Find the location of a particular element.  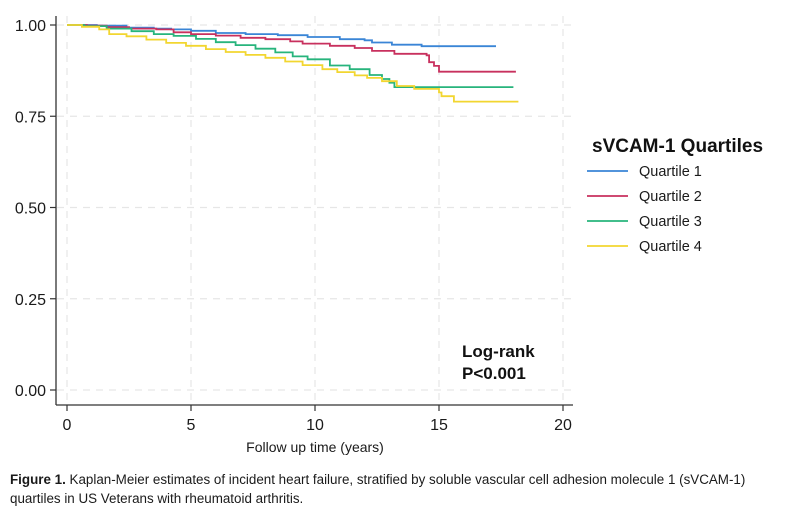

y-tick-label: 0.75 is located at coordinates (30, 117).